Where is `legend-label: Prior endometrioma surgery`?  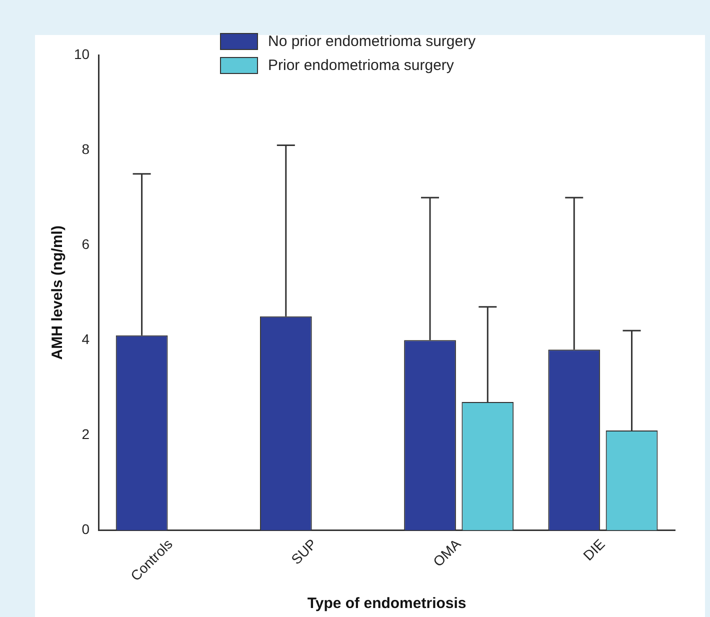
legend-label: Prior endometrioma surgery is located at coordinates (361, 65).